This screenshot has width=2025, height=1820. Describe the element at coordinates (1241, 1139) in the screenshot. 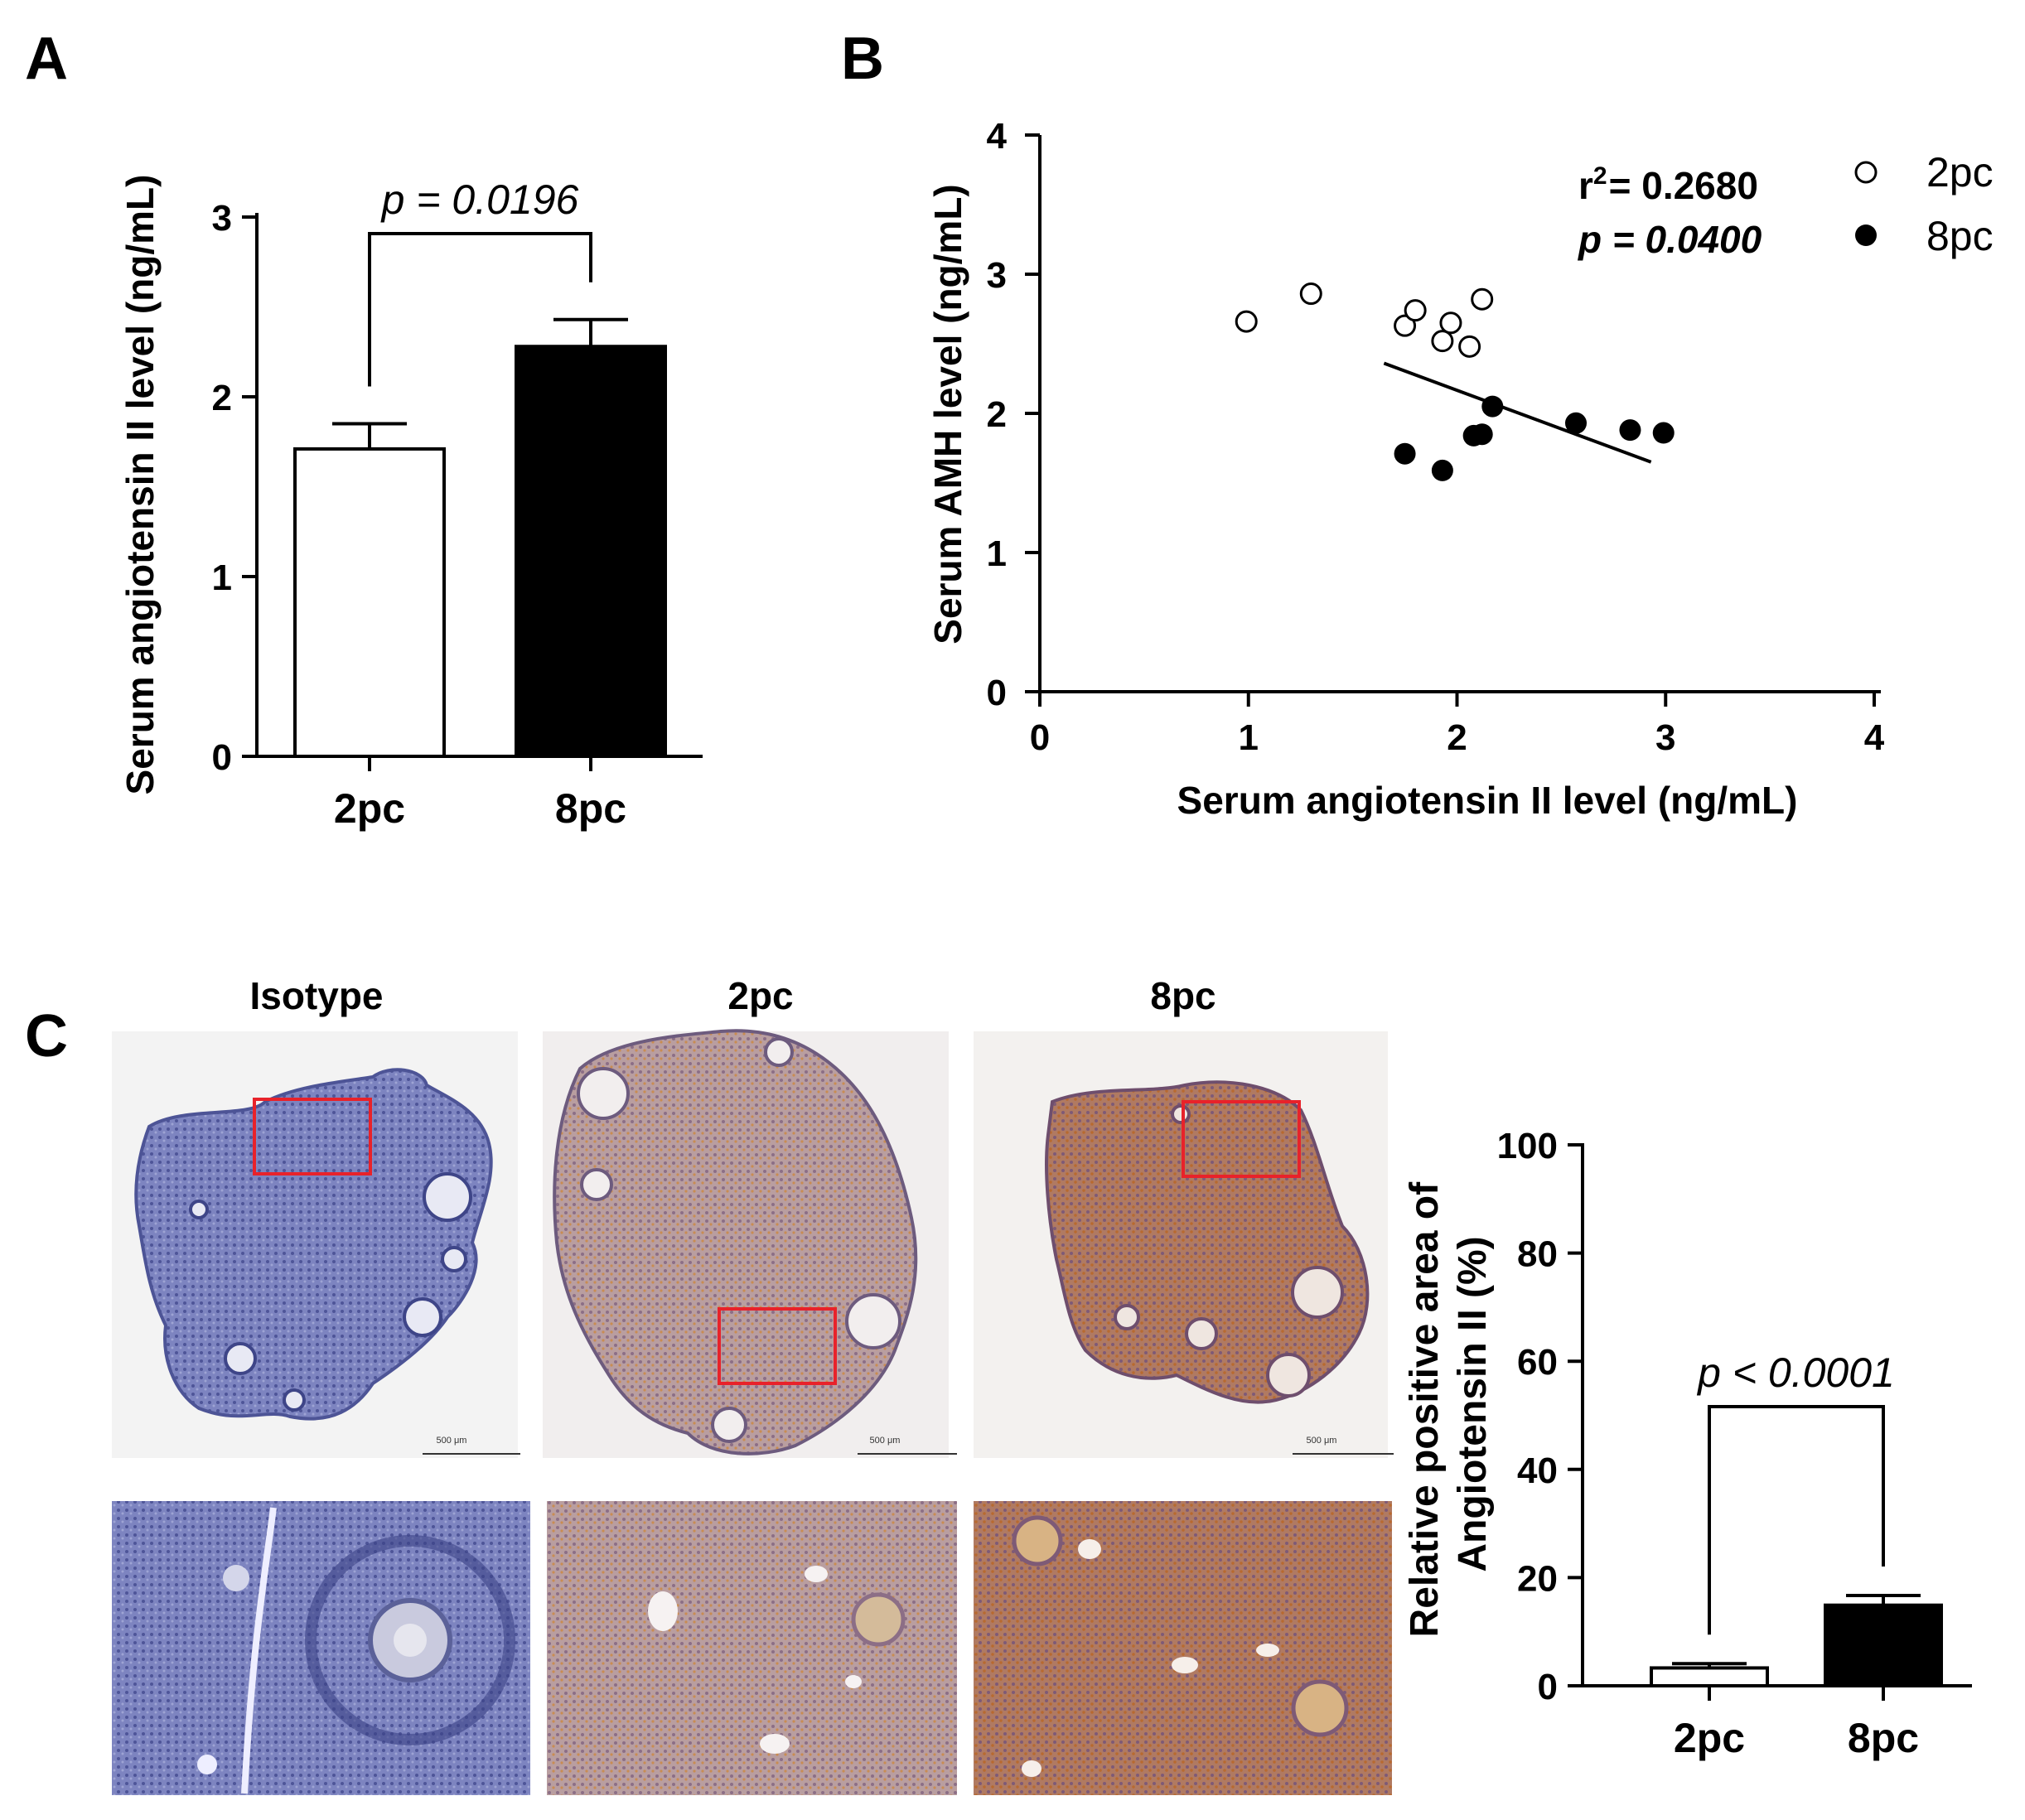

I see `roi-box-8pc` at that location.